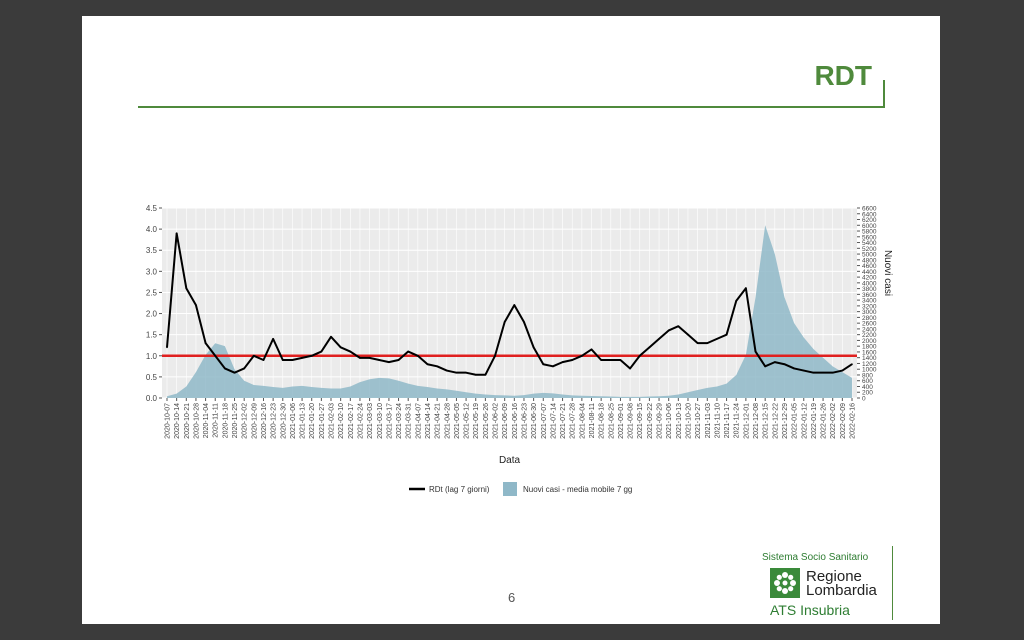 The width and height of the screenshot is (1024, 640). What do you see at coordinates (717, 420) in the screenshot?
I see `x-tick-label: 2021-11-10` at bounding box center [717, 420].